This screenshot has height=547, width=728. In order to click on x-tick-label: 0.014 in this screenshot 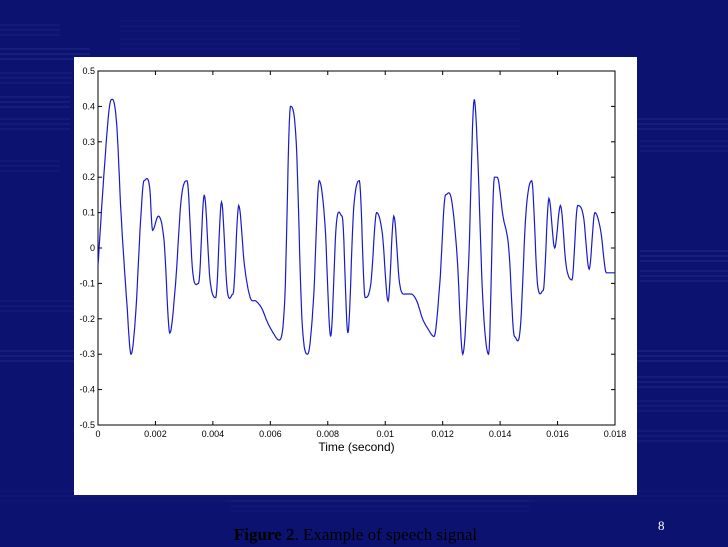, I will do `click(500, 434)`.